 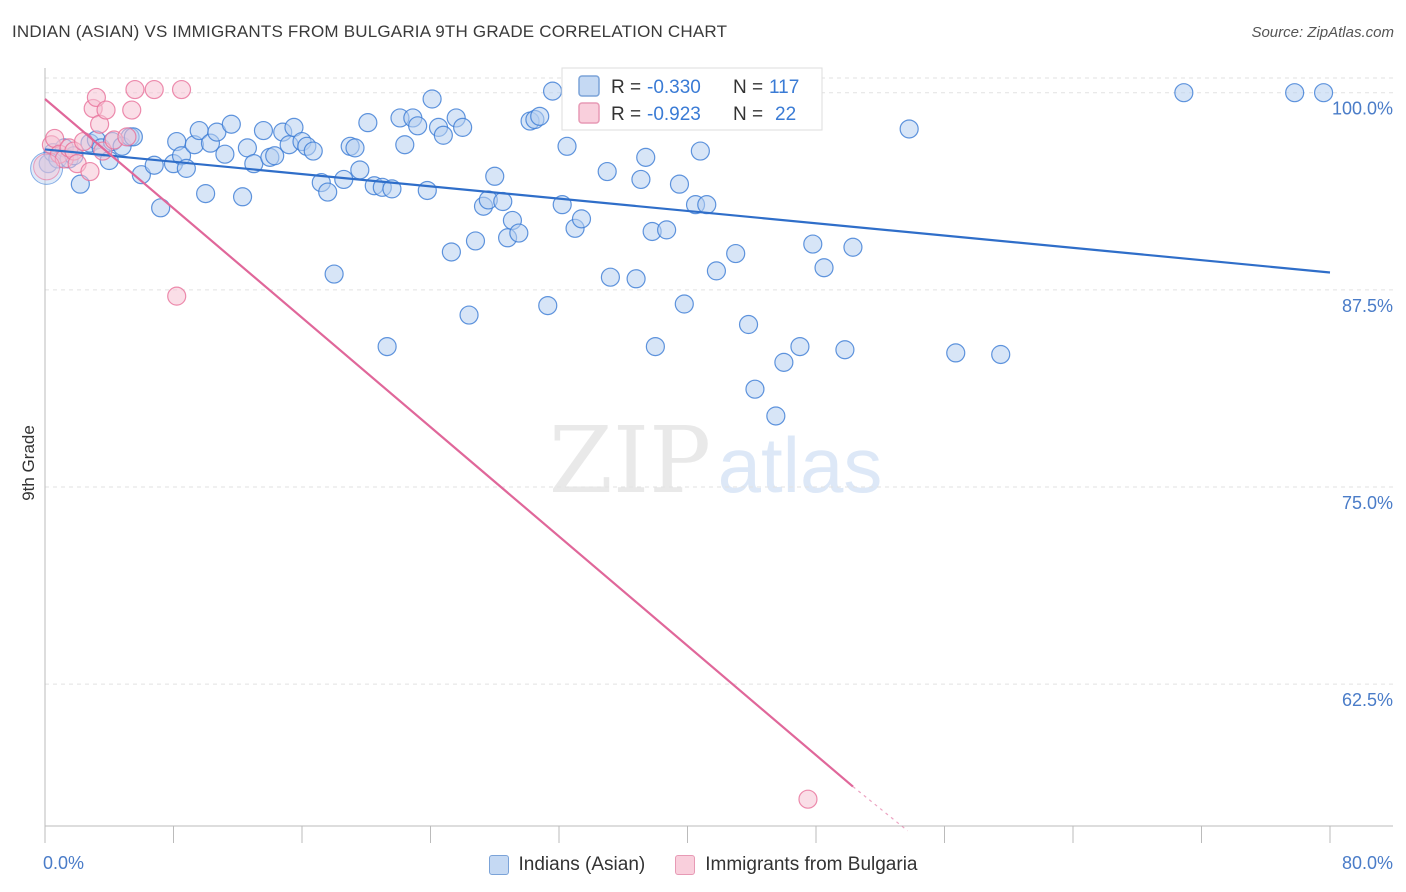 I want to click on x-tick-label: 0.0%, so click(x=63, y=863).